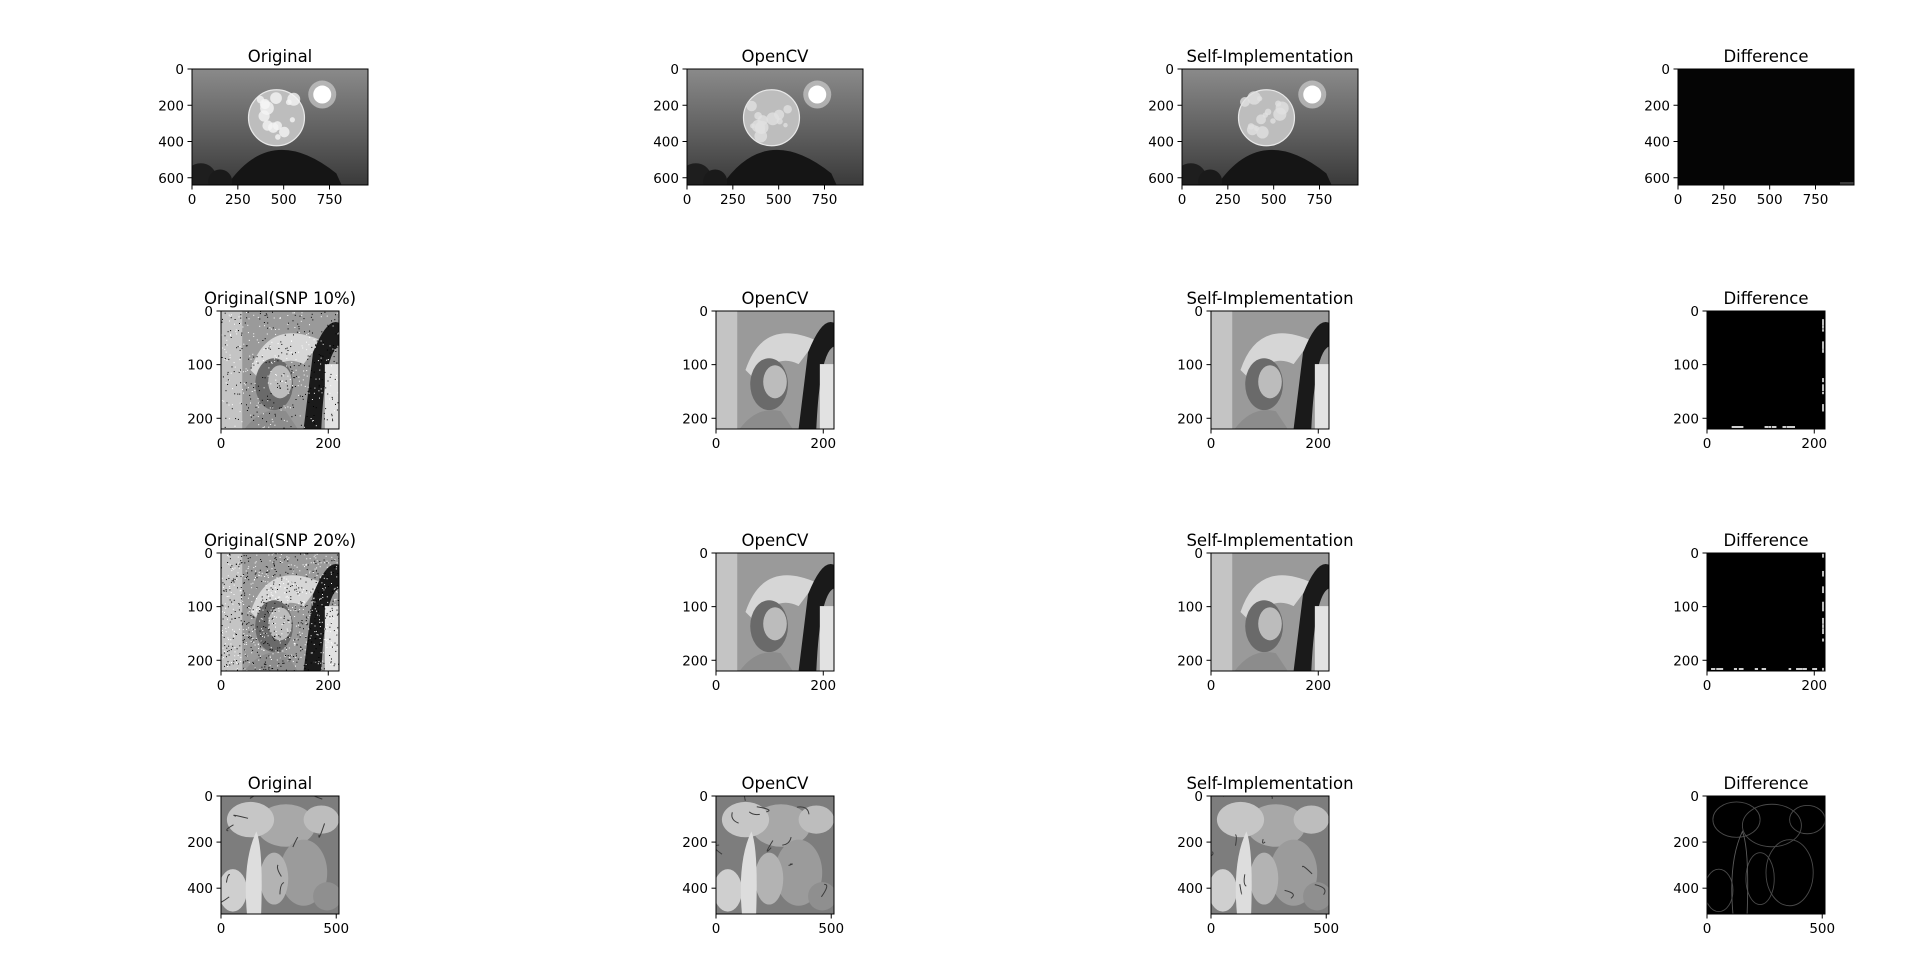  Describe the element at coordinates (1269, 298) in the screenshot. I see `panel-title: Self-Implementation` at that location.